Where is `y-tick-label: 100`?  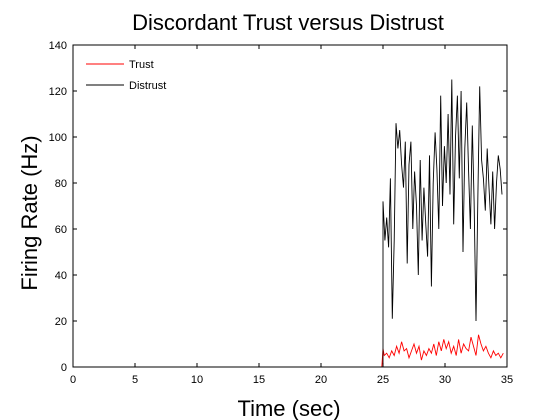
y-tick-label: 100 is located at coordinates (58, 138).